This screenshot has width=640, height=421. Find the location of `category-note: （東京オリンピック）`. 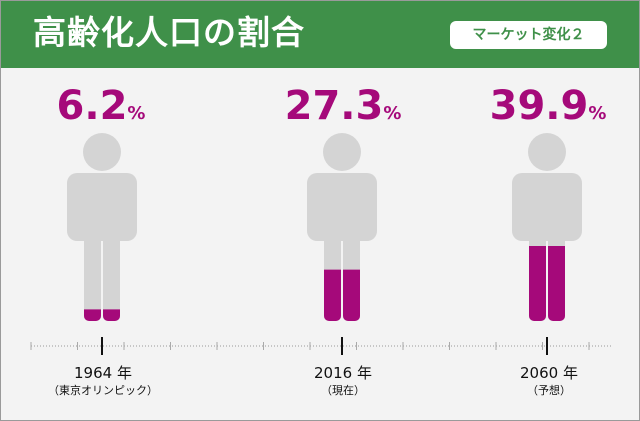

category-note: （東京オリンピック） is located at coordinates (103, 390).